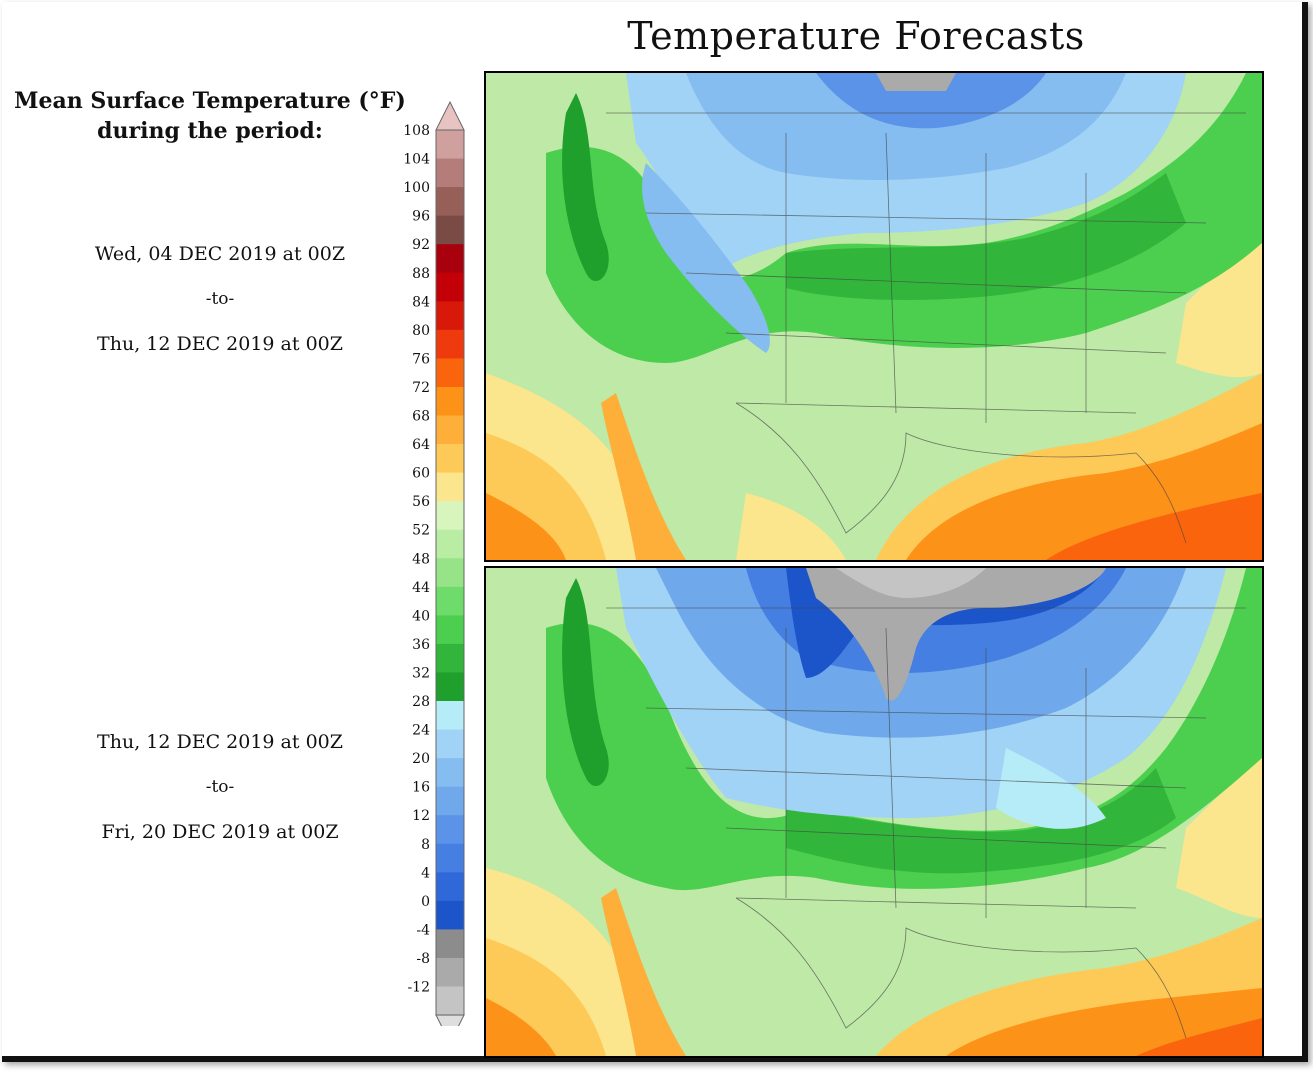 The image size is (1313, 1084). What do you see at coordinates (421, 702) in the screenshot?
I see `colorbar-tick-label: 28` at bounding box center [421, 702].